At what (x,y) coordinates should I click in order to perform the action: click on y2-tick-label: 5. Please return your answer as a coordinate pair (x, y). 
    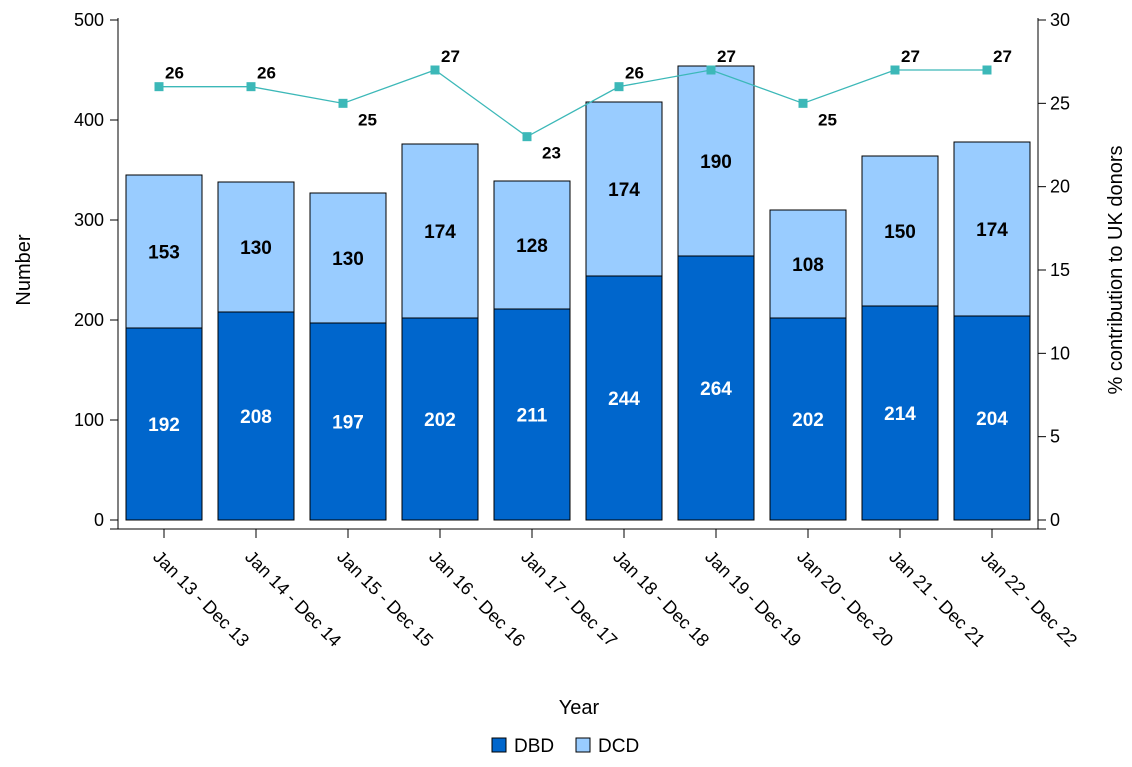
    Looking at the image, I should click on (1055, 437).